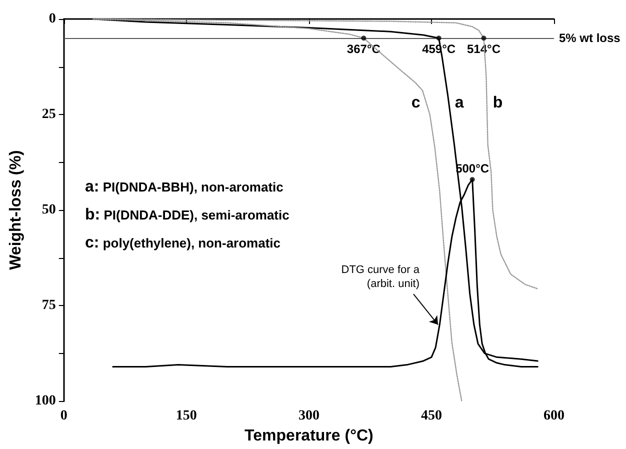 This screenshot has width=626, height=449. What do you see at coordinates (484, 49) in the screenshot?
I see `annotation: 514°C` at bounding box center [484, 49].